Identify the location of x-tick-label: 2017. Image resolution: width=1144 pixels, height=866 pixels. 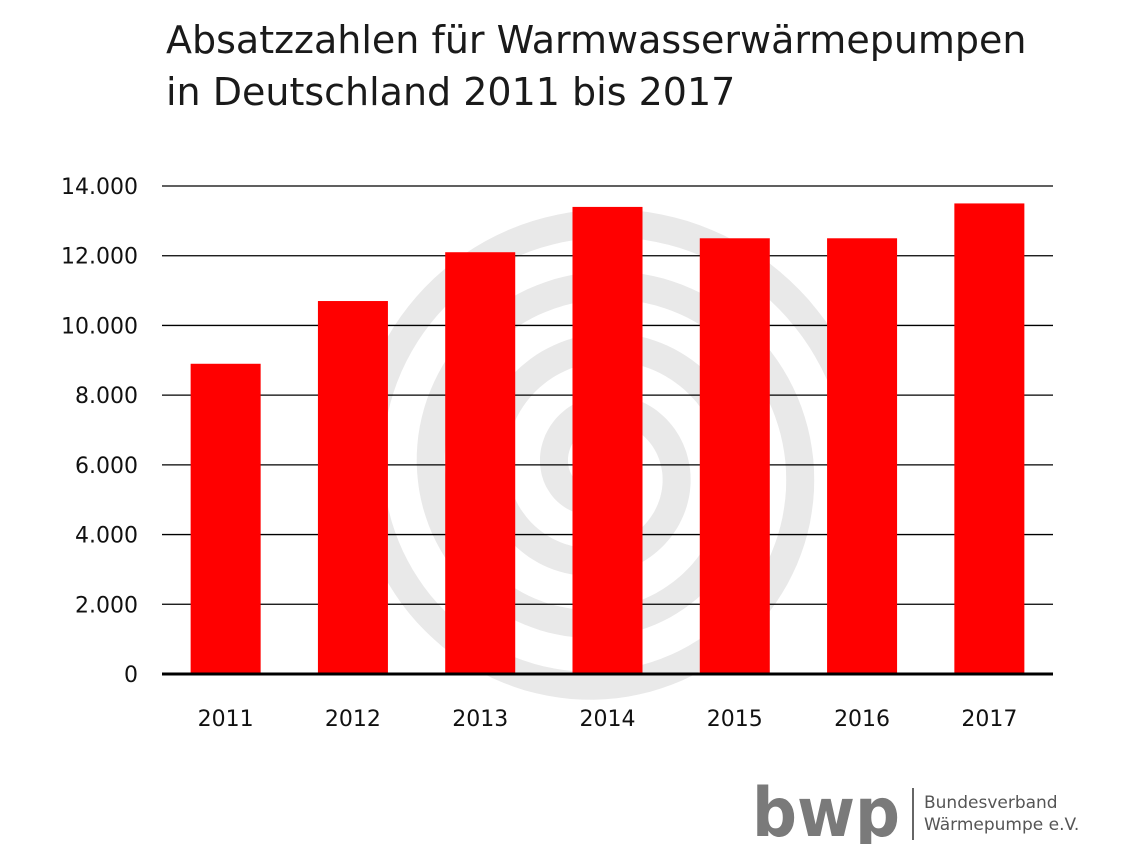
(989, 719).